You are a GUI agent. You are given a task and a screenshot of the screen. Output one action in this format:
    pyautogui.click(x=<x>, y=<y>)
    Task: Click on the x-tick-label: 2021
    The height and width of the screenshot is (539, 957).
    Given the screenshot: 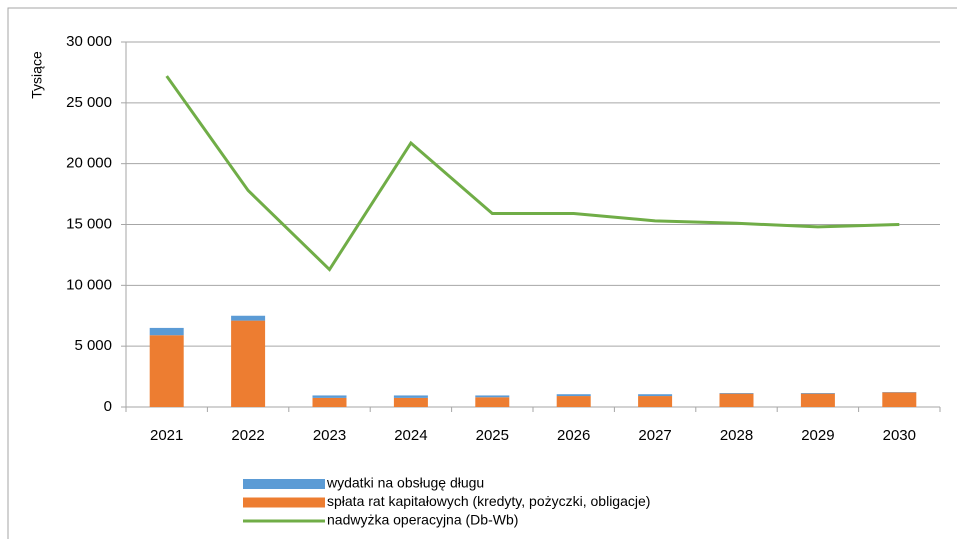 What is the action you would take?
    pyautogui.click(x=166, y=435)
    